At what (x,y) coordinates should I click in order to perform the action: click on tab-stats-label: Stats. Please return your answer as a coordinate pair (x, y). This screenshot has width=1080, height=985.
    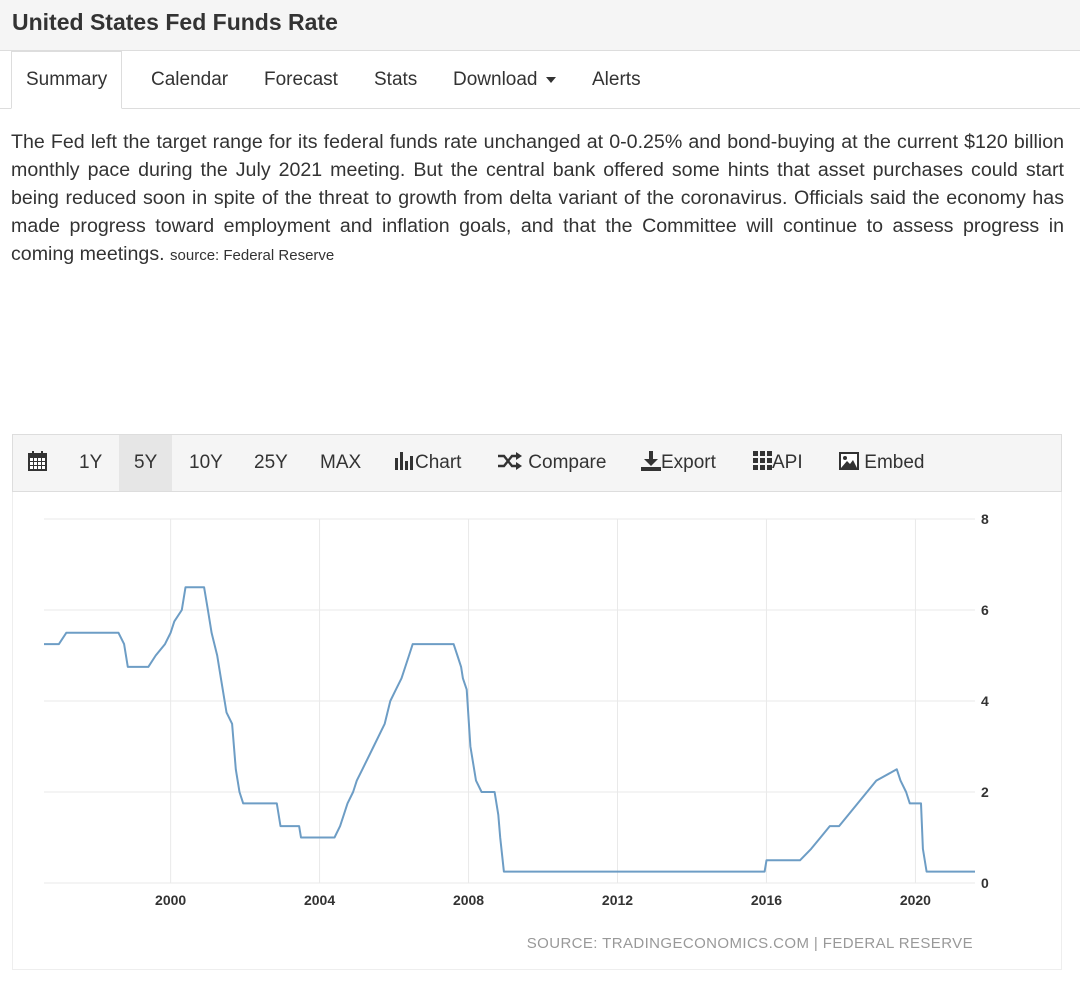
    Looking at the image, I should click on (396, 79).